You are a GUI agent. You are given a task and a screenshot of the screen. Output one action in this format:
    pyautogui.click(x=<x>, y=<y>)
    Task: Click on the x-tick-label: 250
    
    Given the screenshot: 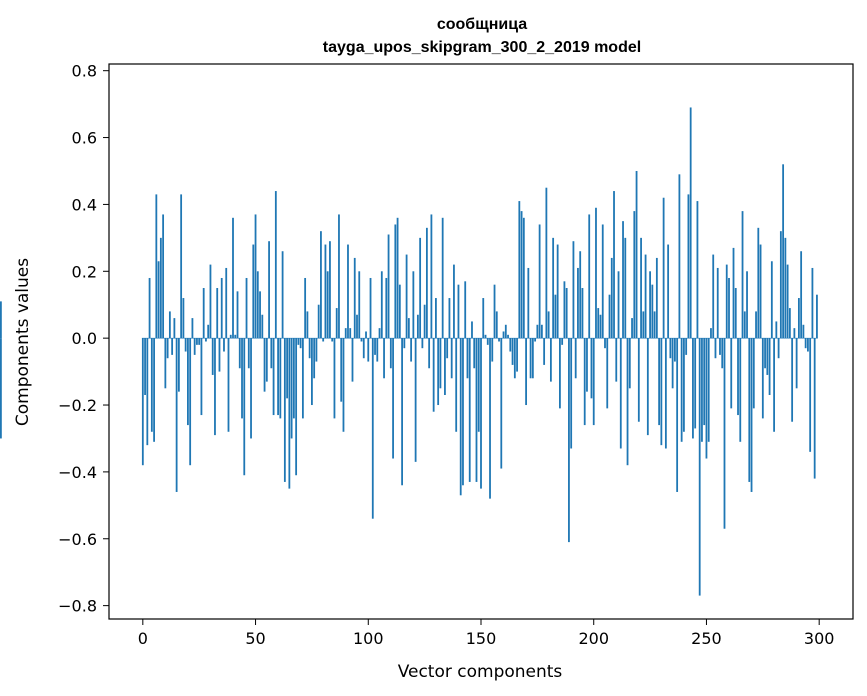 What is the action you would take?
    pyautogui.click(x=706, y=638)
    